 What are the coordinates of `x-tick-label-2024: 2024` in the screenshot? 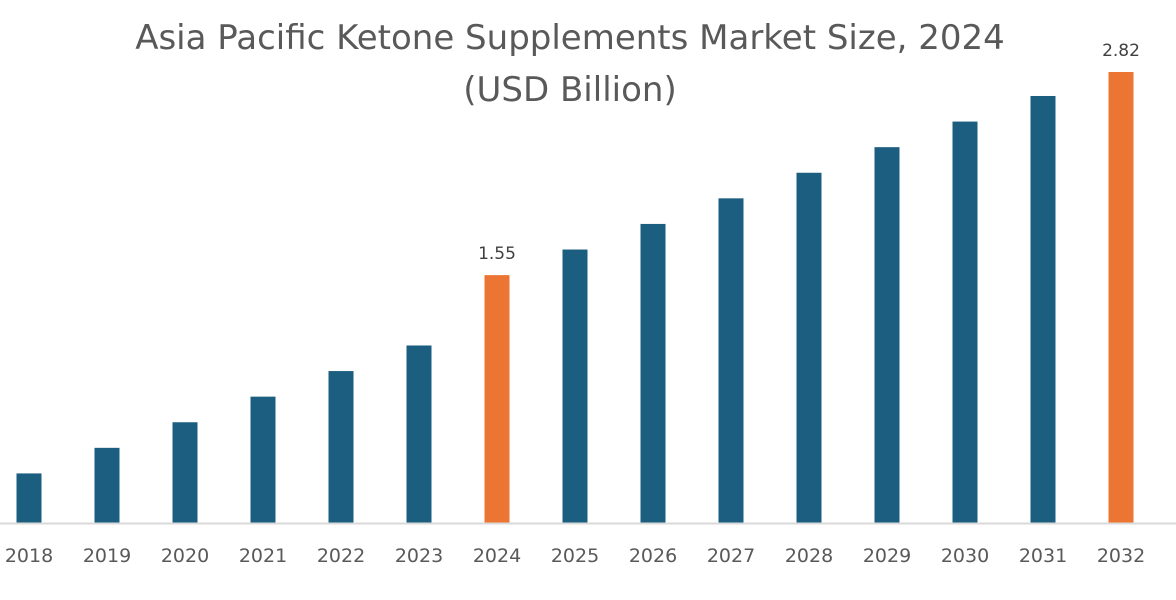 It's located at (497, 556).